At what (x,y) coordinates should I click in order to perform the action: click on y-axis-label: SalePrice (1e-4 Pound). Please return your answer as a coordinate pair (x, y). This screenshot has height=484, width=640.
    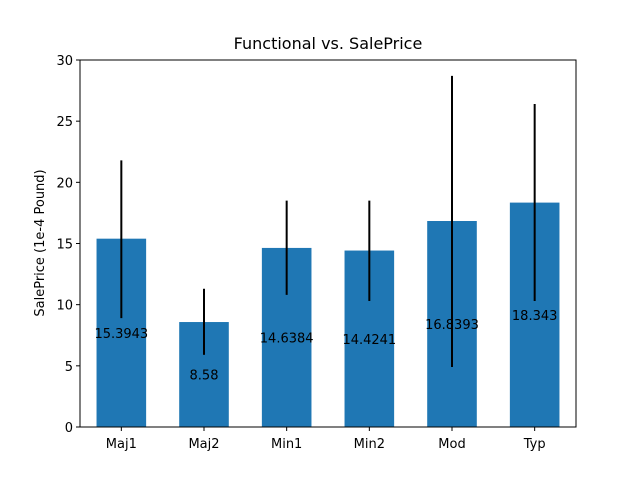
    Looking at the image, I should click on (40, 242).